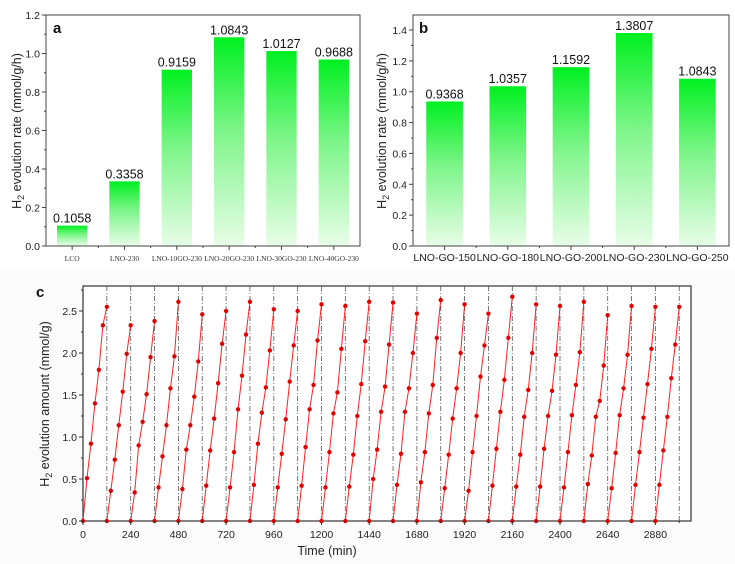 The image size is (735, 564). I want to click on data-label: 1.0357, so click(508, 79).